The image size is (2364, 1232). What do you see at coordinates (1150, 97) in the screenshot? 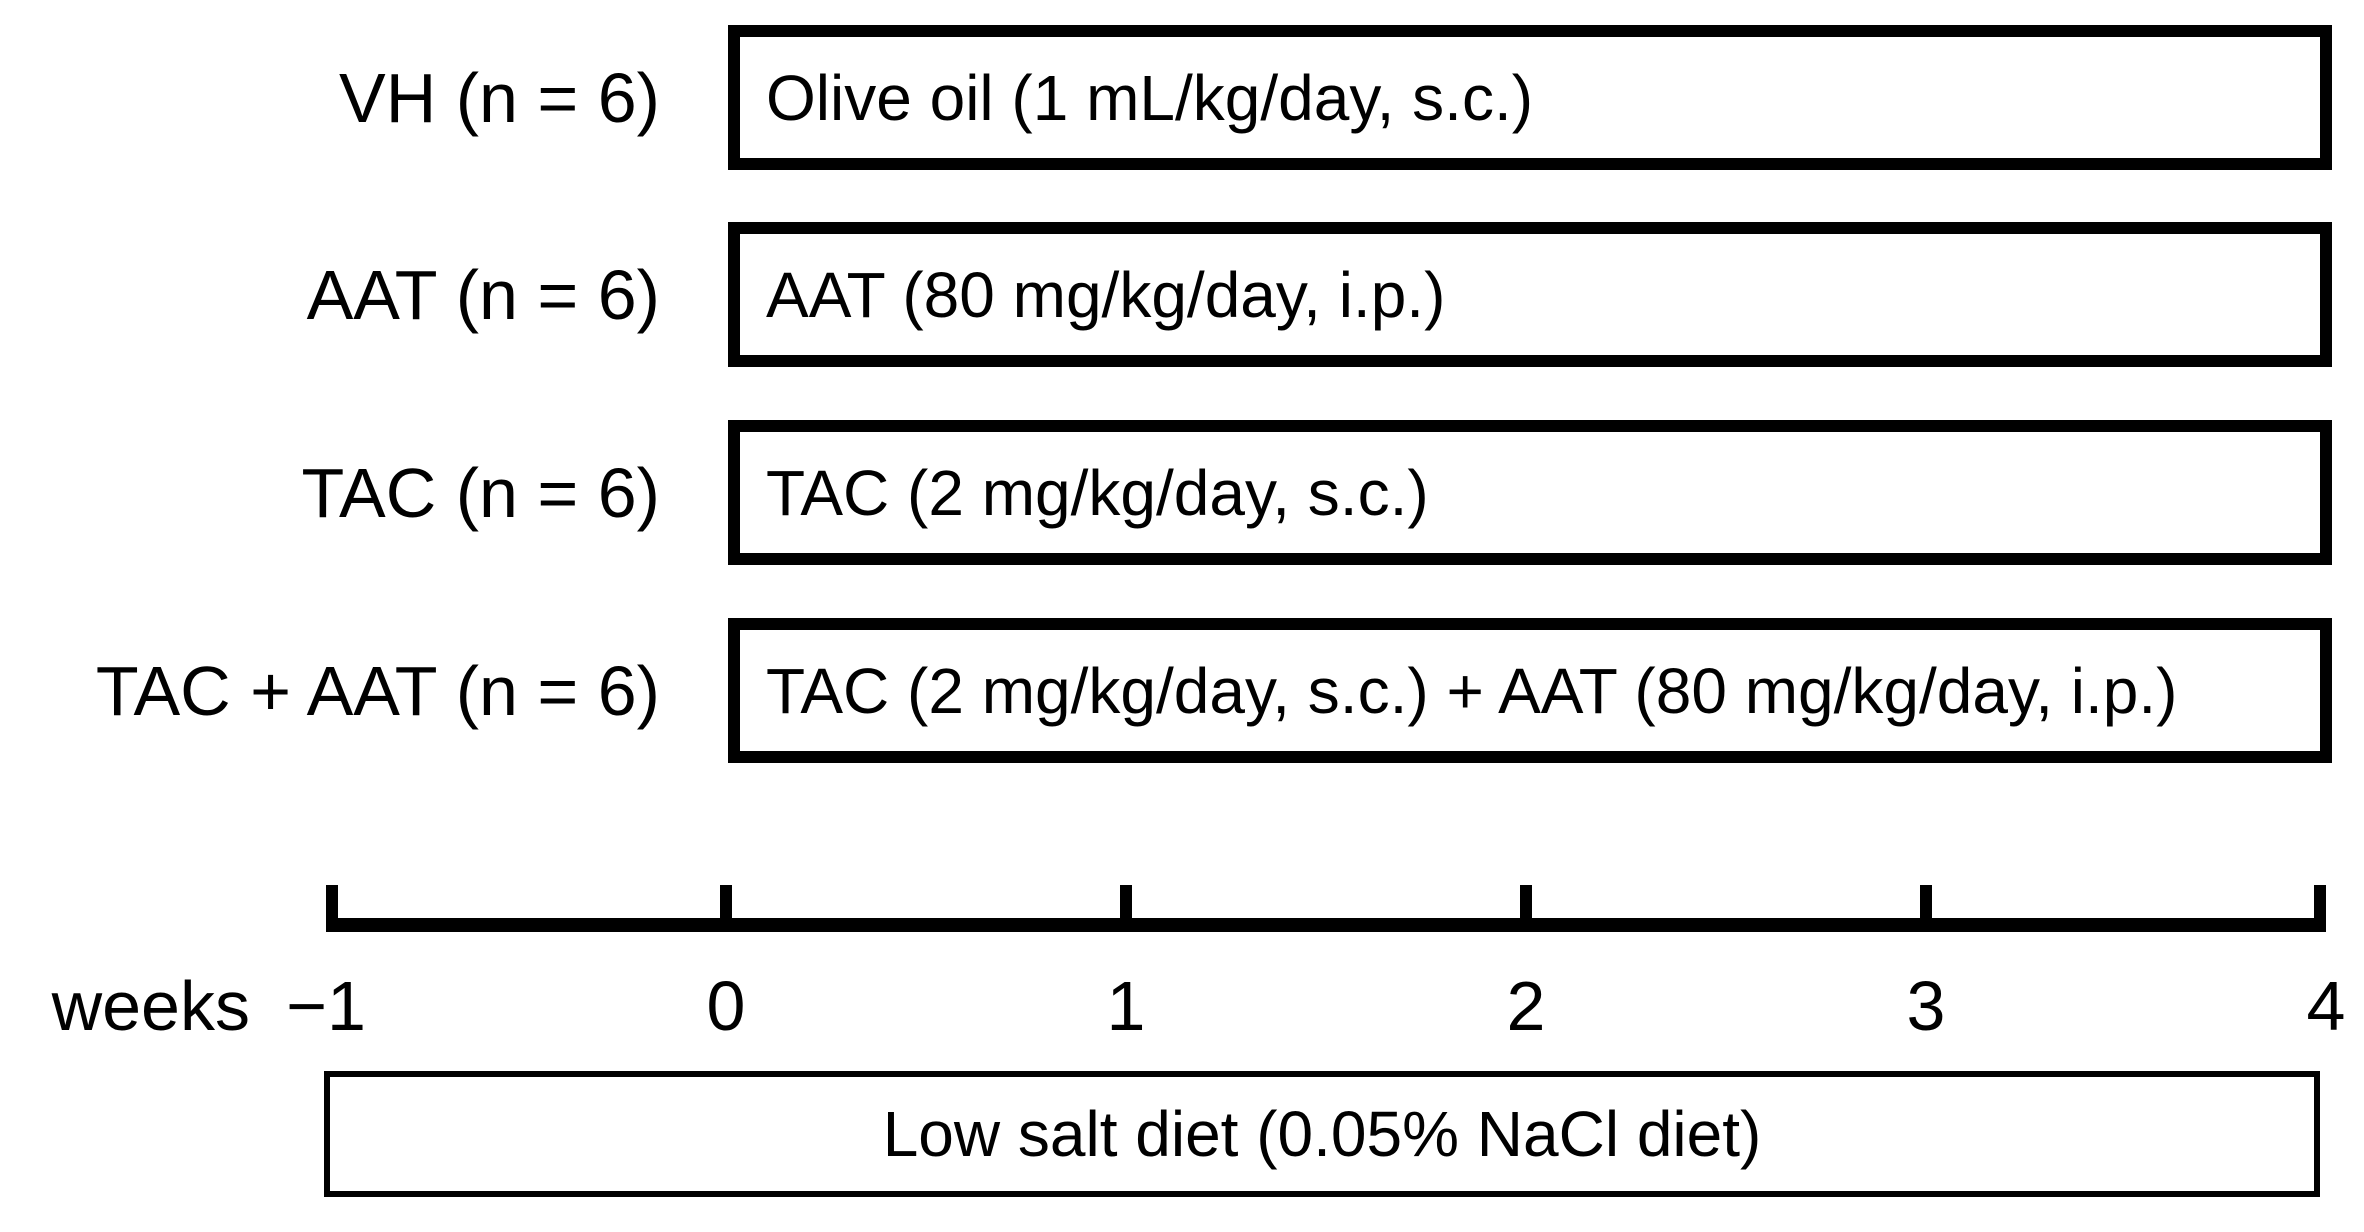
I see `treatment-bar-label-vh: Olive oil (1 mL/kg/day, s.c.)` at bounding box center [1150, 97].